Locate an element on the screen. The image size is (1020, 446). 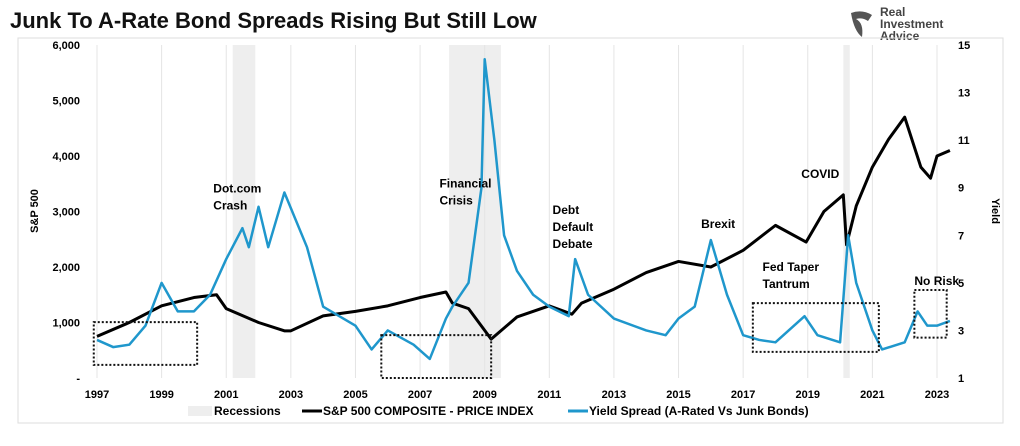
y-tick-label: 5,000 is located at coordinates (66, 102).